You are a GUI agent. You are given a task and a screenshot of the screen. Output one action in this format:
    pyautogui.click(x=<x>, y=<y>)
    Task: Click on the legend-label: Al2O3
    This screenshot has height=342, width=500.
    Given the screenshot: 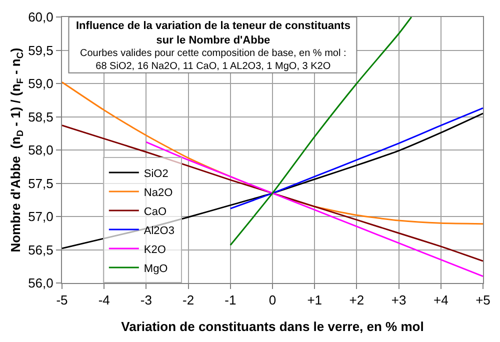 What is the action you would take?
    pyautogui.click(x=159, y=230)
    